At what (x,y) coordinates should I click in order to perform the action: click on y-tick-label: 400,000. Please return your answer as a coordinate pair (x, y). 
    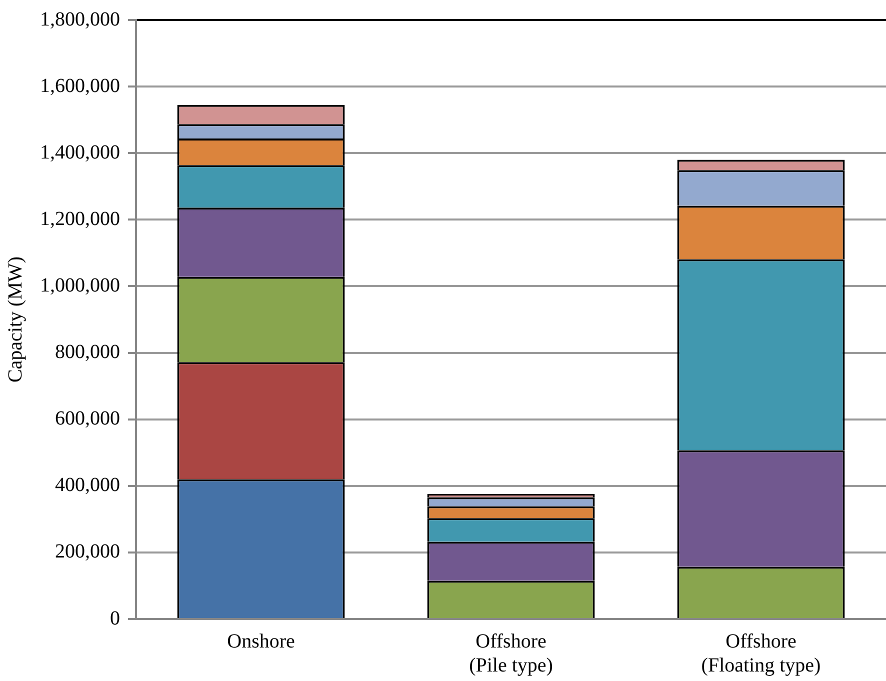
    Looking at the image, I should click on (87, 485).